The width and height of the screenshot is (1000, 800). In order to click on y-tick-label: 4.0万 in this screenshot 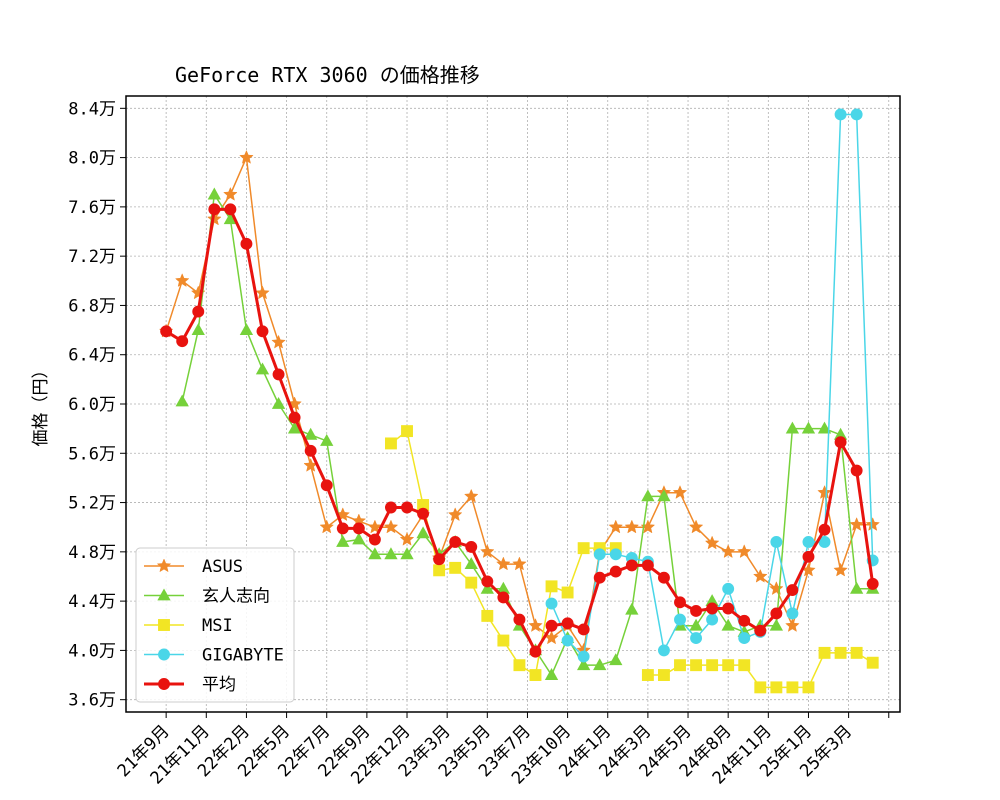, I will do `click(92, 651)`.